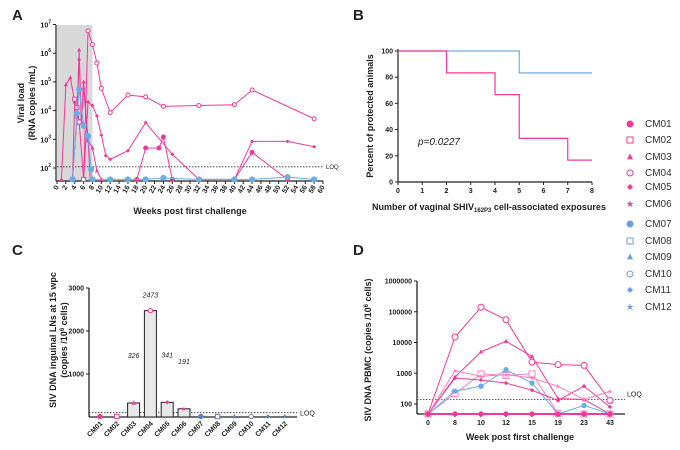 This screenshot has height=450, width=680. Describe the element at coordinates (269, 189) in the screenshot. I see `x-tick-label: 48` at that location.